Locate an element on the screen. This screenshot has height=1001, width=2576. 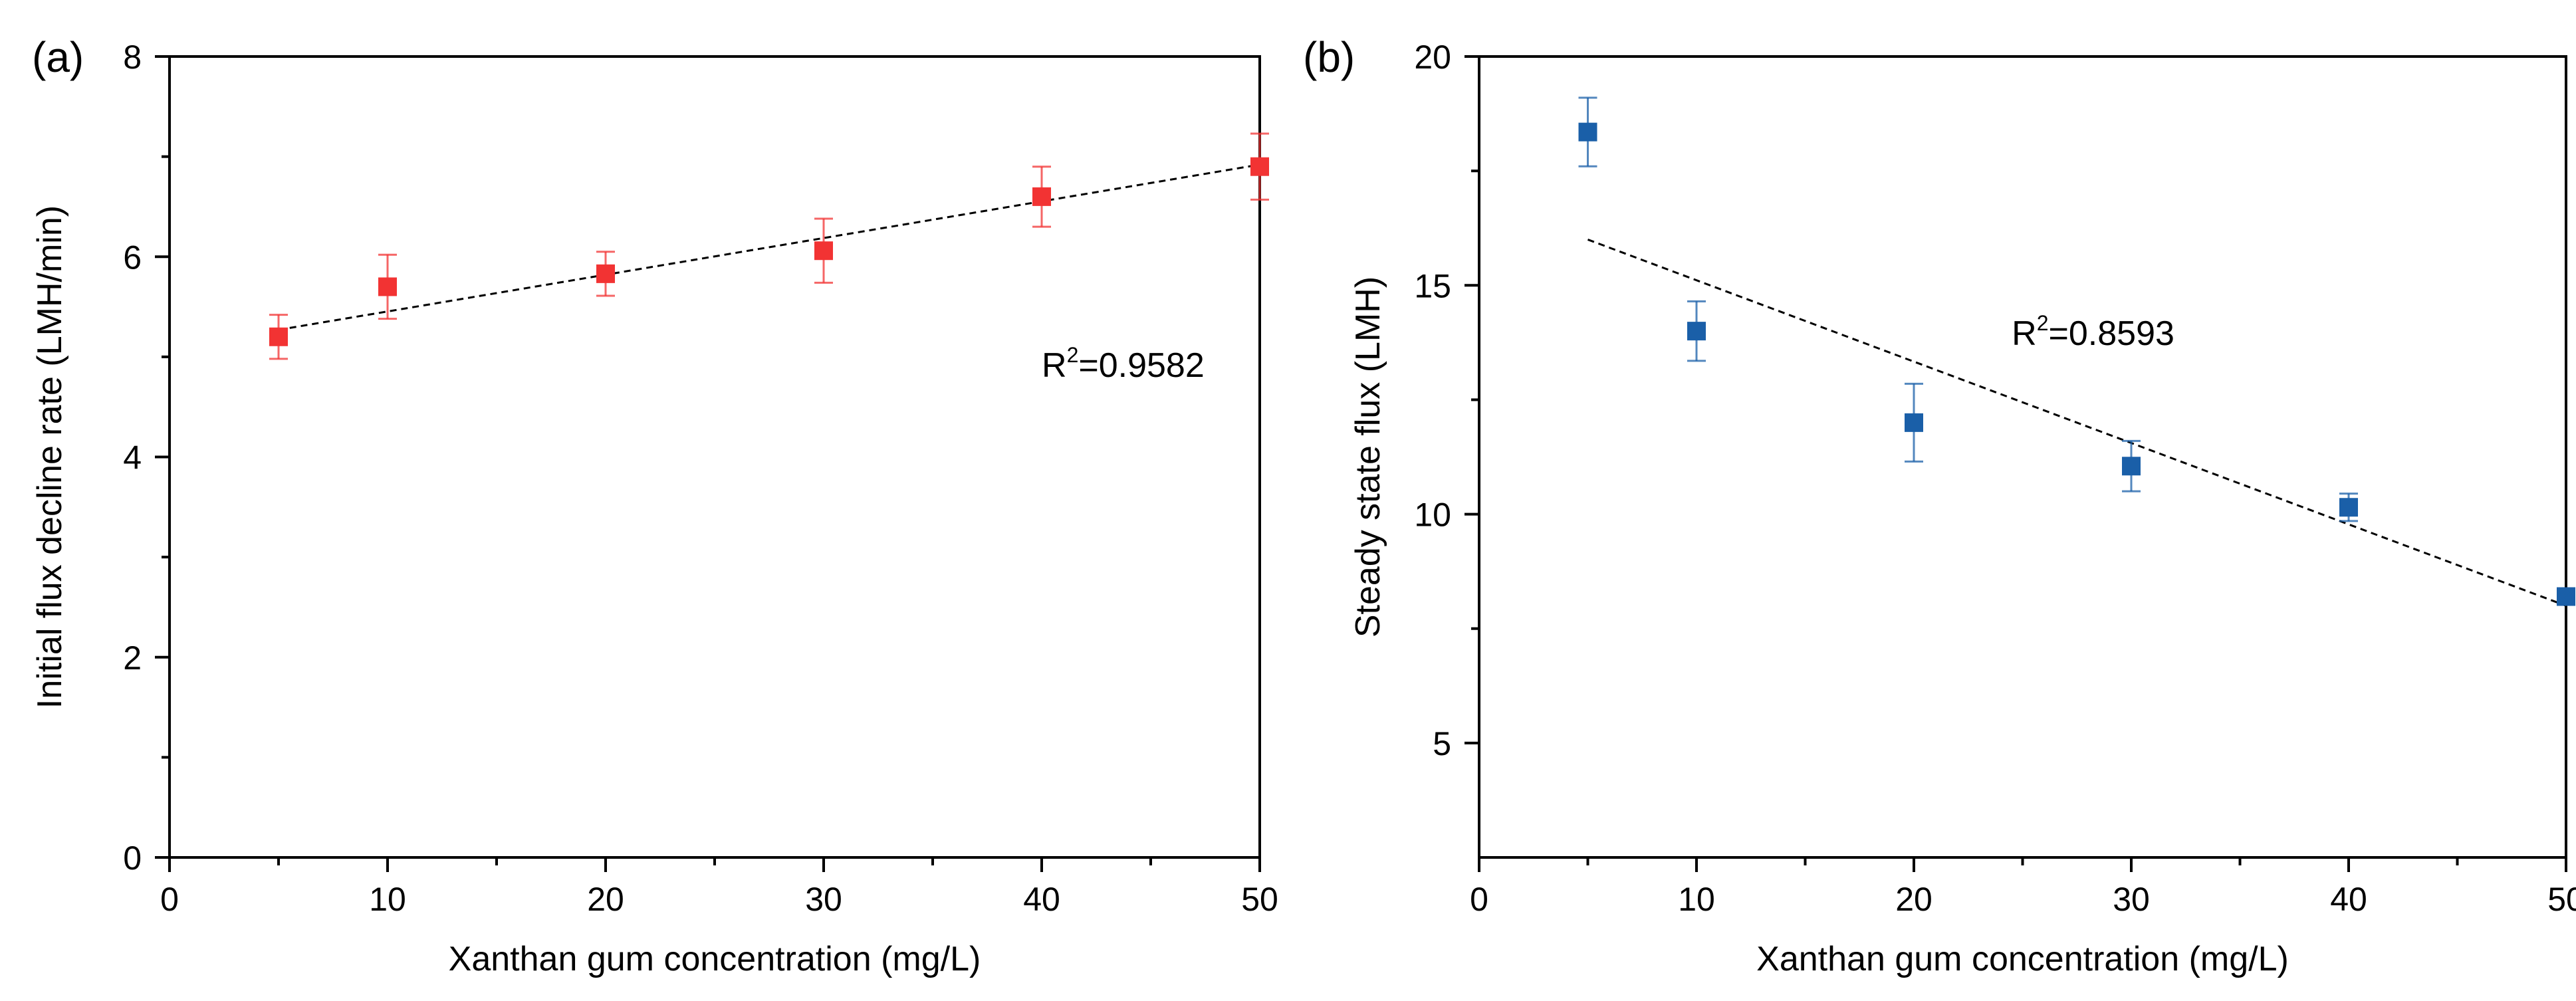
y-tick-label: 0 is located at coordinates (132, 858).